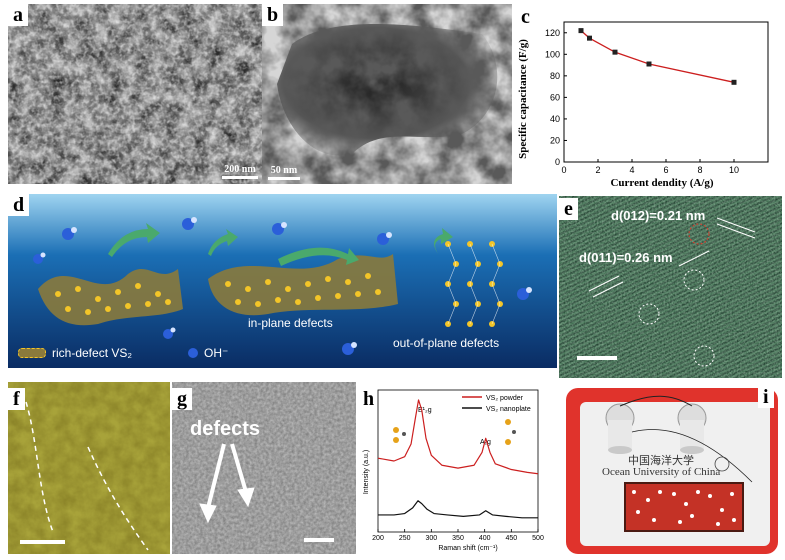 The width and height of the screenshot is (785, 560). I want to click on x-tick-label: 8, so click(699, 170).